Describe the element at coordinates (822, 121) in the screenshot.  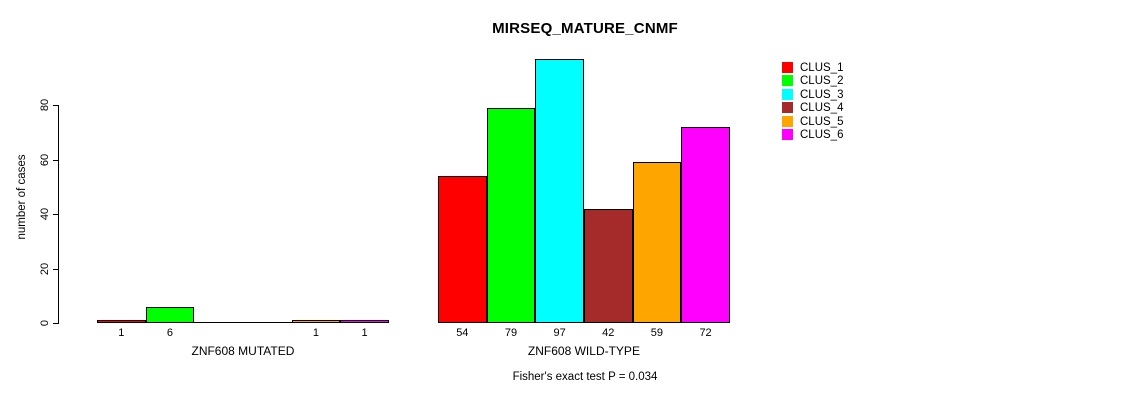
I see `legend-label: CLUS_5` at that location.